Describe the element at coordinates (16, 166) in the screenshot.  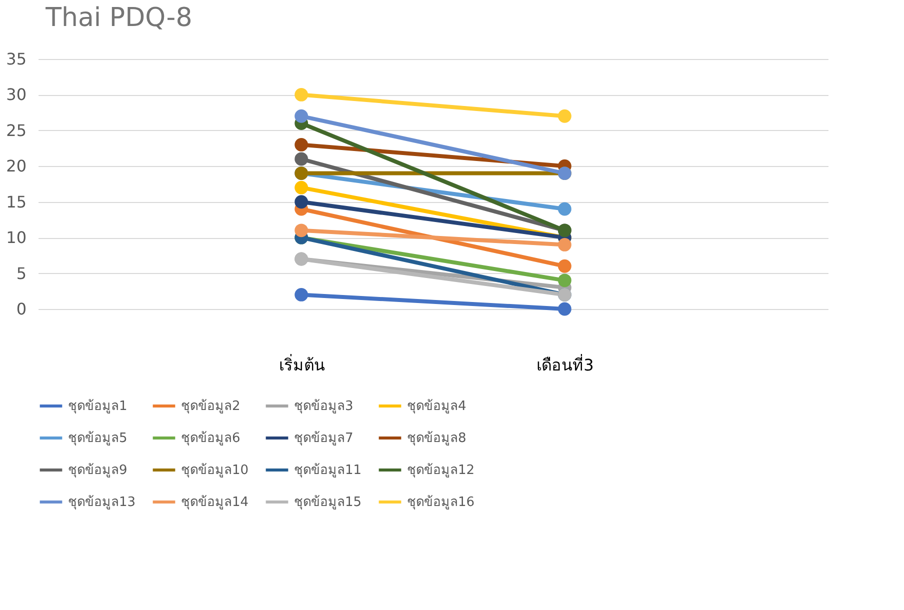
I see `y-tick-label: 20` at that location.